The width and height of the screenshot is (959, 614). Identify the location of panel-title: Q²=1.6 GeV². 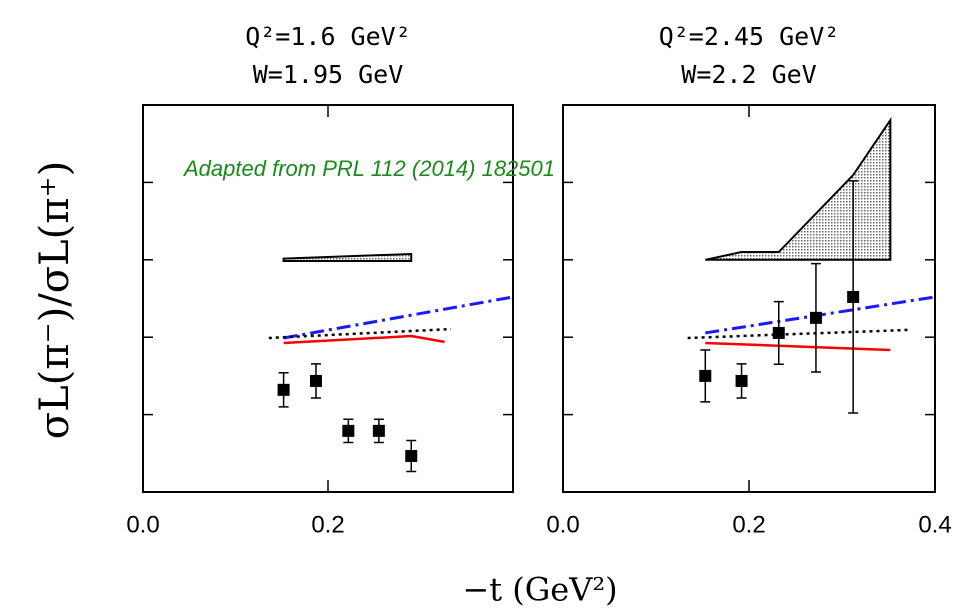
(328, 36).